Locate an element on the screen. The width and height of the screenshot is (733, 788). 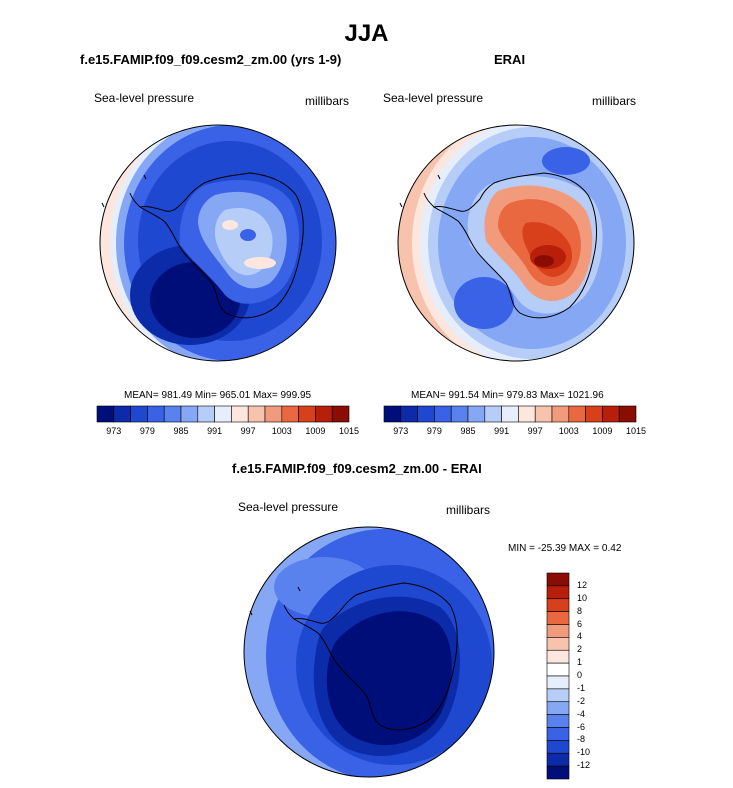
panel3-colorbar-tick-label: 1 is located at coordinates (580, 662).